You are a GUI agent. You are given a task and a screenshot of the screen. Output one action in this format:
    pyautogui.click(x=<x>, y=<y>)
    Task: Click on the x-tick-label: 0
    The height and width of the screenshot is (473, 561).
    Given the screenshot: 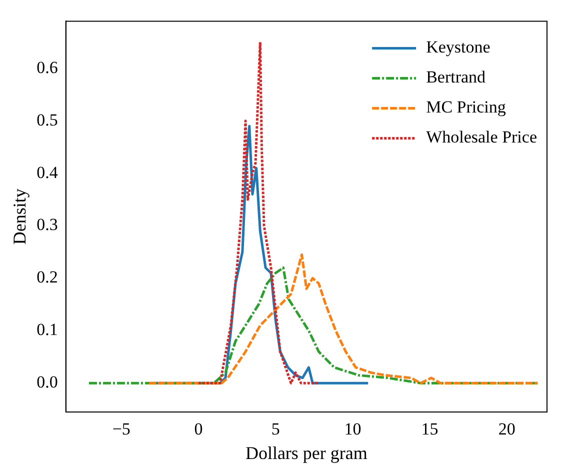 What is the action you would take?
    pyautogui.click(x=198, y=429)
    